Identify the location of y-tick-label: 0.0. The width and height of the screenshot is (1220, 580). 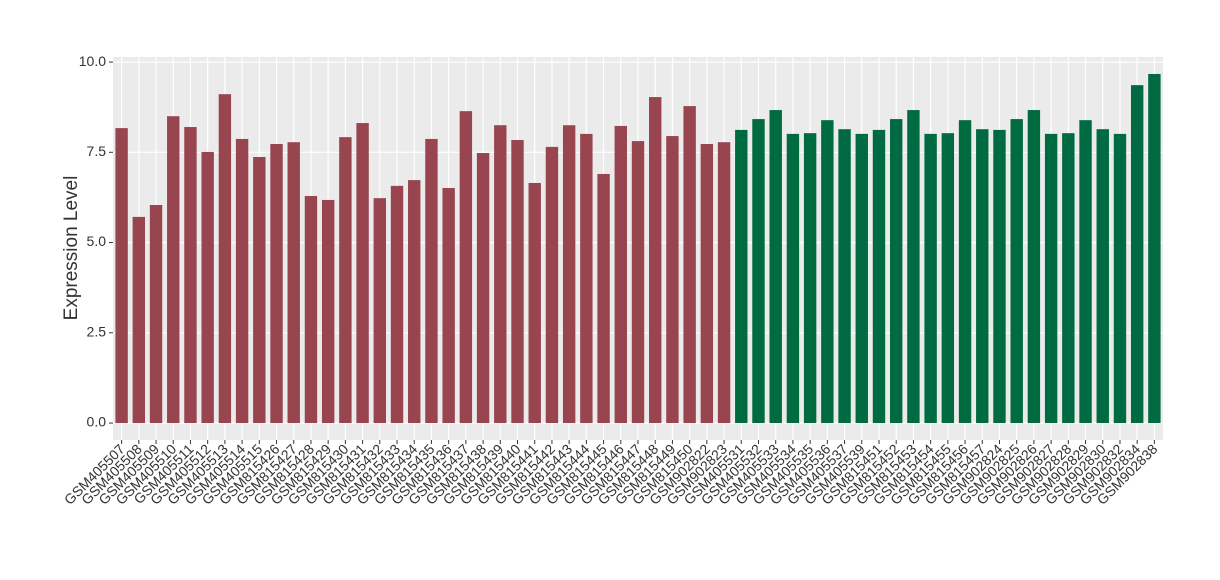
(97, 422).